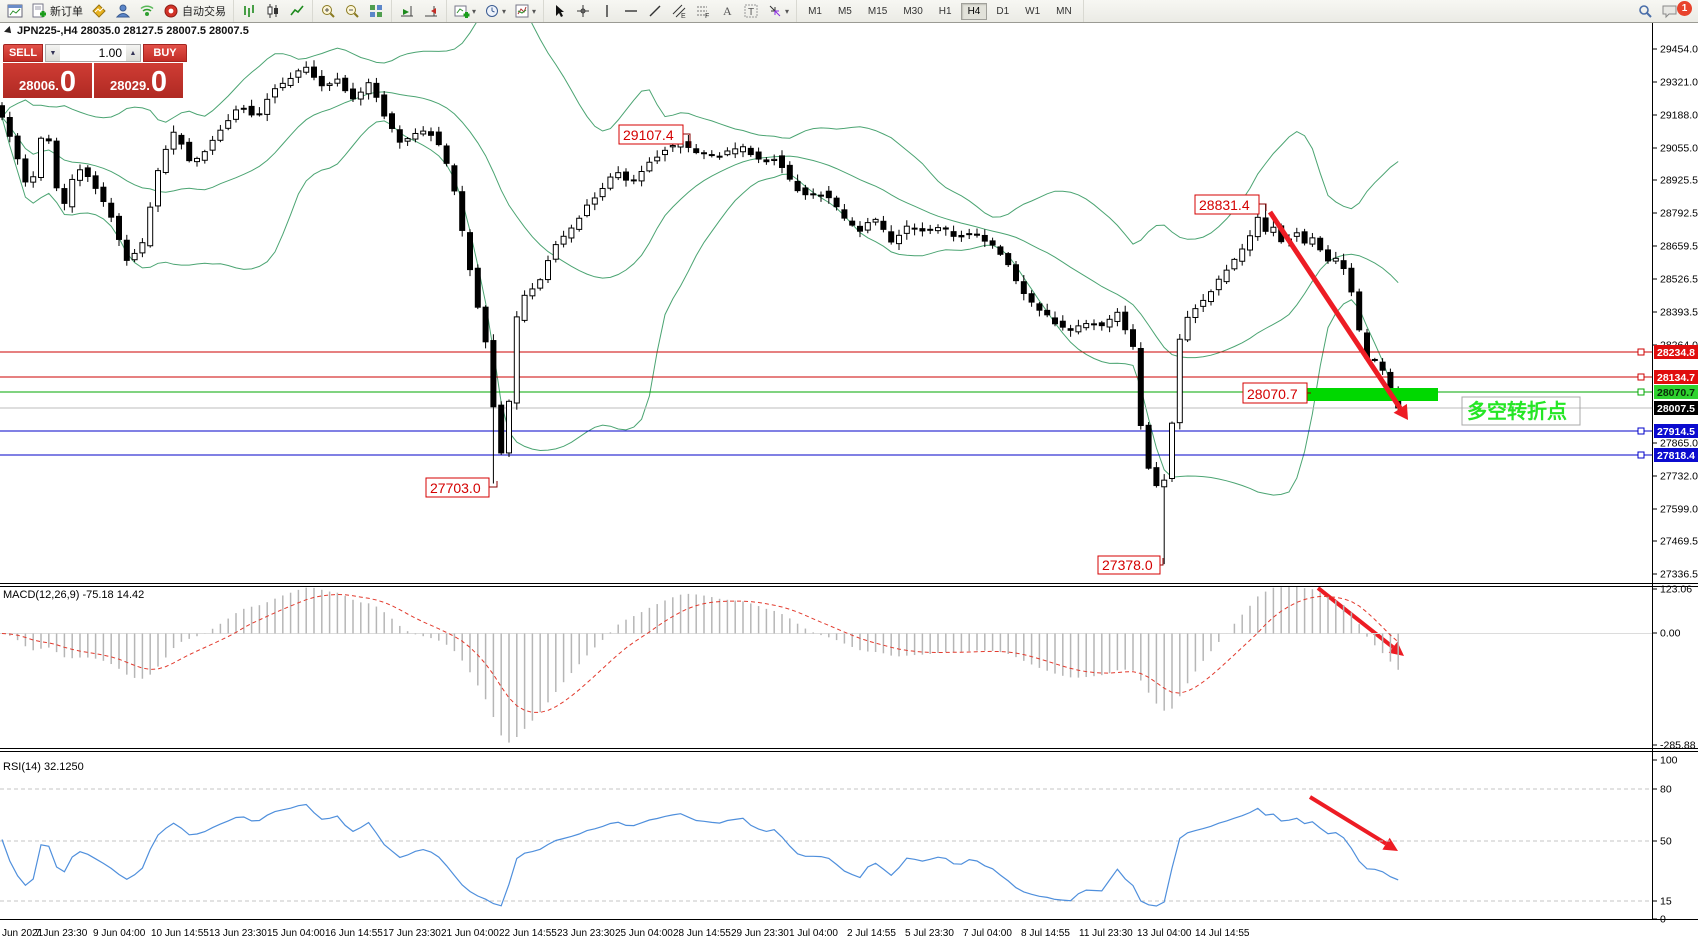 The width and height of the screenshot is (1698, 948). Describe the element at coordinates (465, 11) in the screenshot. I see `toolbar-indicators-button: ▾` at that location.